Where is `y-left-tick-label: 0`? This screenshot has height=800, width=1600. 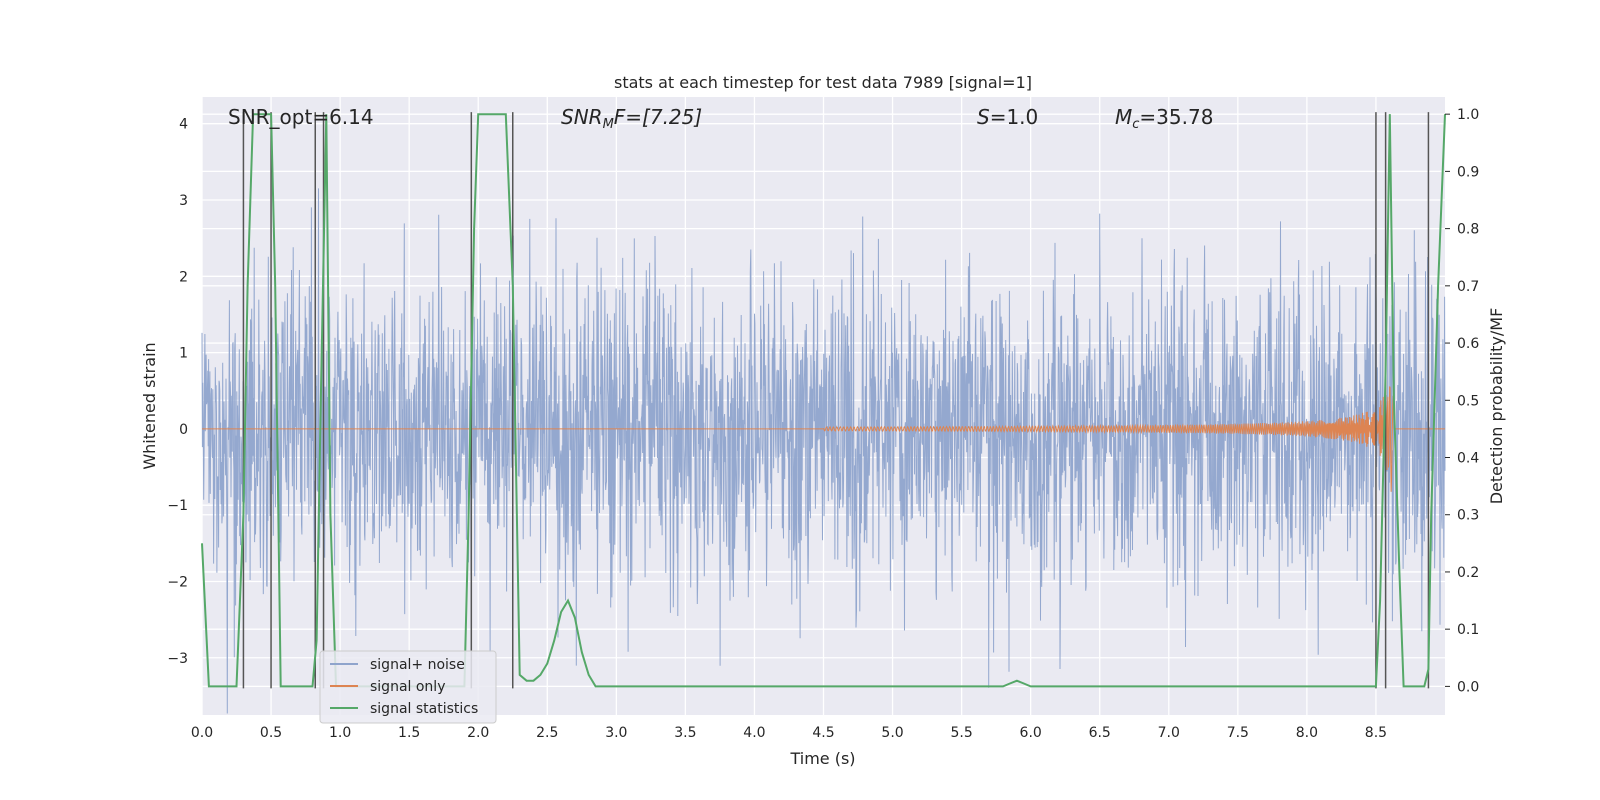
y-left-tick-label: 0 is located at coordinates (183, 430).